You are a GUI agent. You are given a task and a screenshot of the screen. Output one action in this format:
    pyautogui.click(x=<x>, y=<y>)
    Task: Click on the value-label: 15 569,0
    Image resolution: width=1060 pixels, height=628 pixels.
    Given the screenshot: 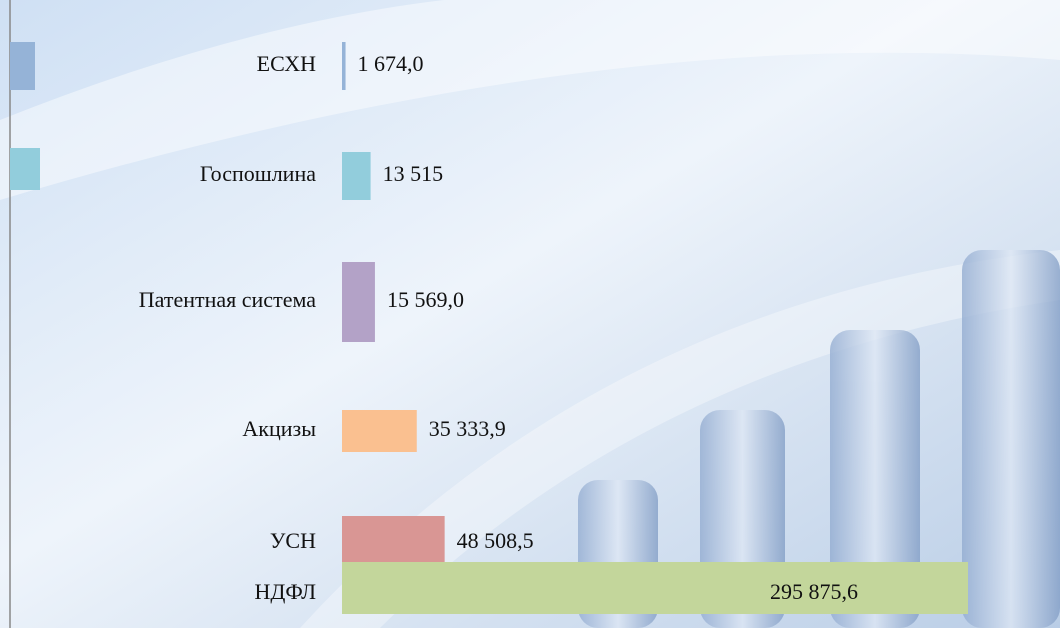 What is the action you would take?
    pyautogui.click(x=425, y=299)
    